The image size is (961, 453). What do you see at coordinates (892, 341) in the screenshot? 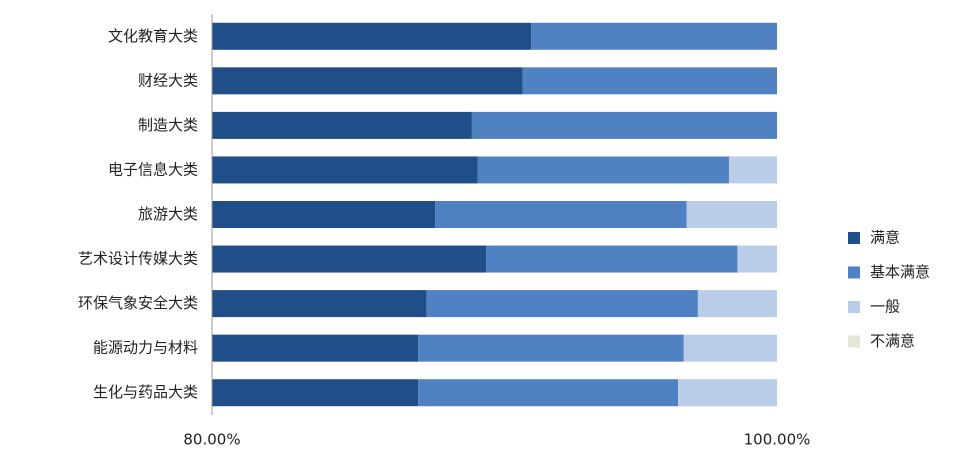
I see `legend-label: 不满意` at bounding box center [892, 341].